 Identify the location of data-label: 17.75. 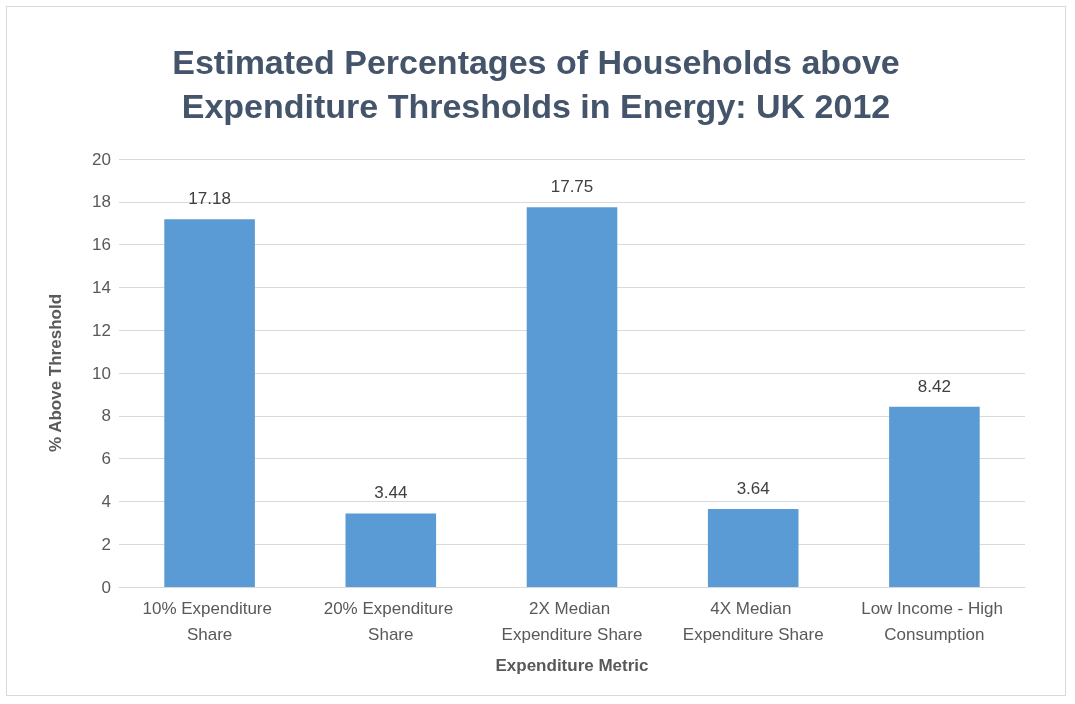
(572, 187).